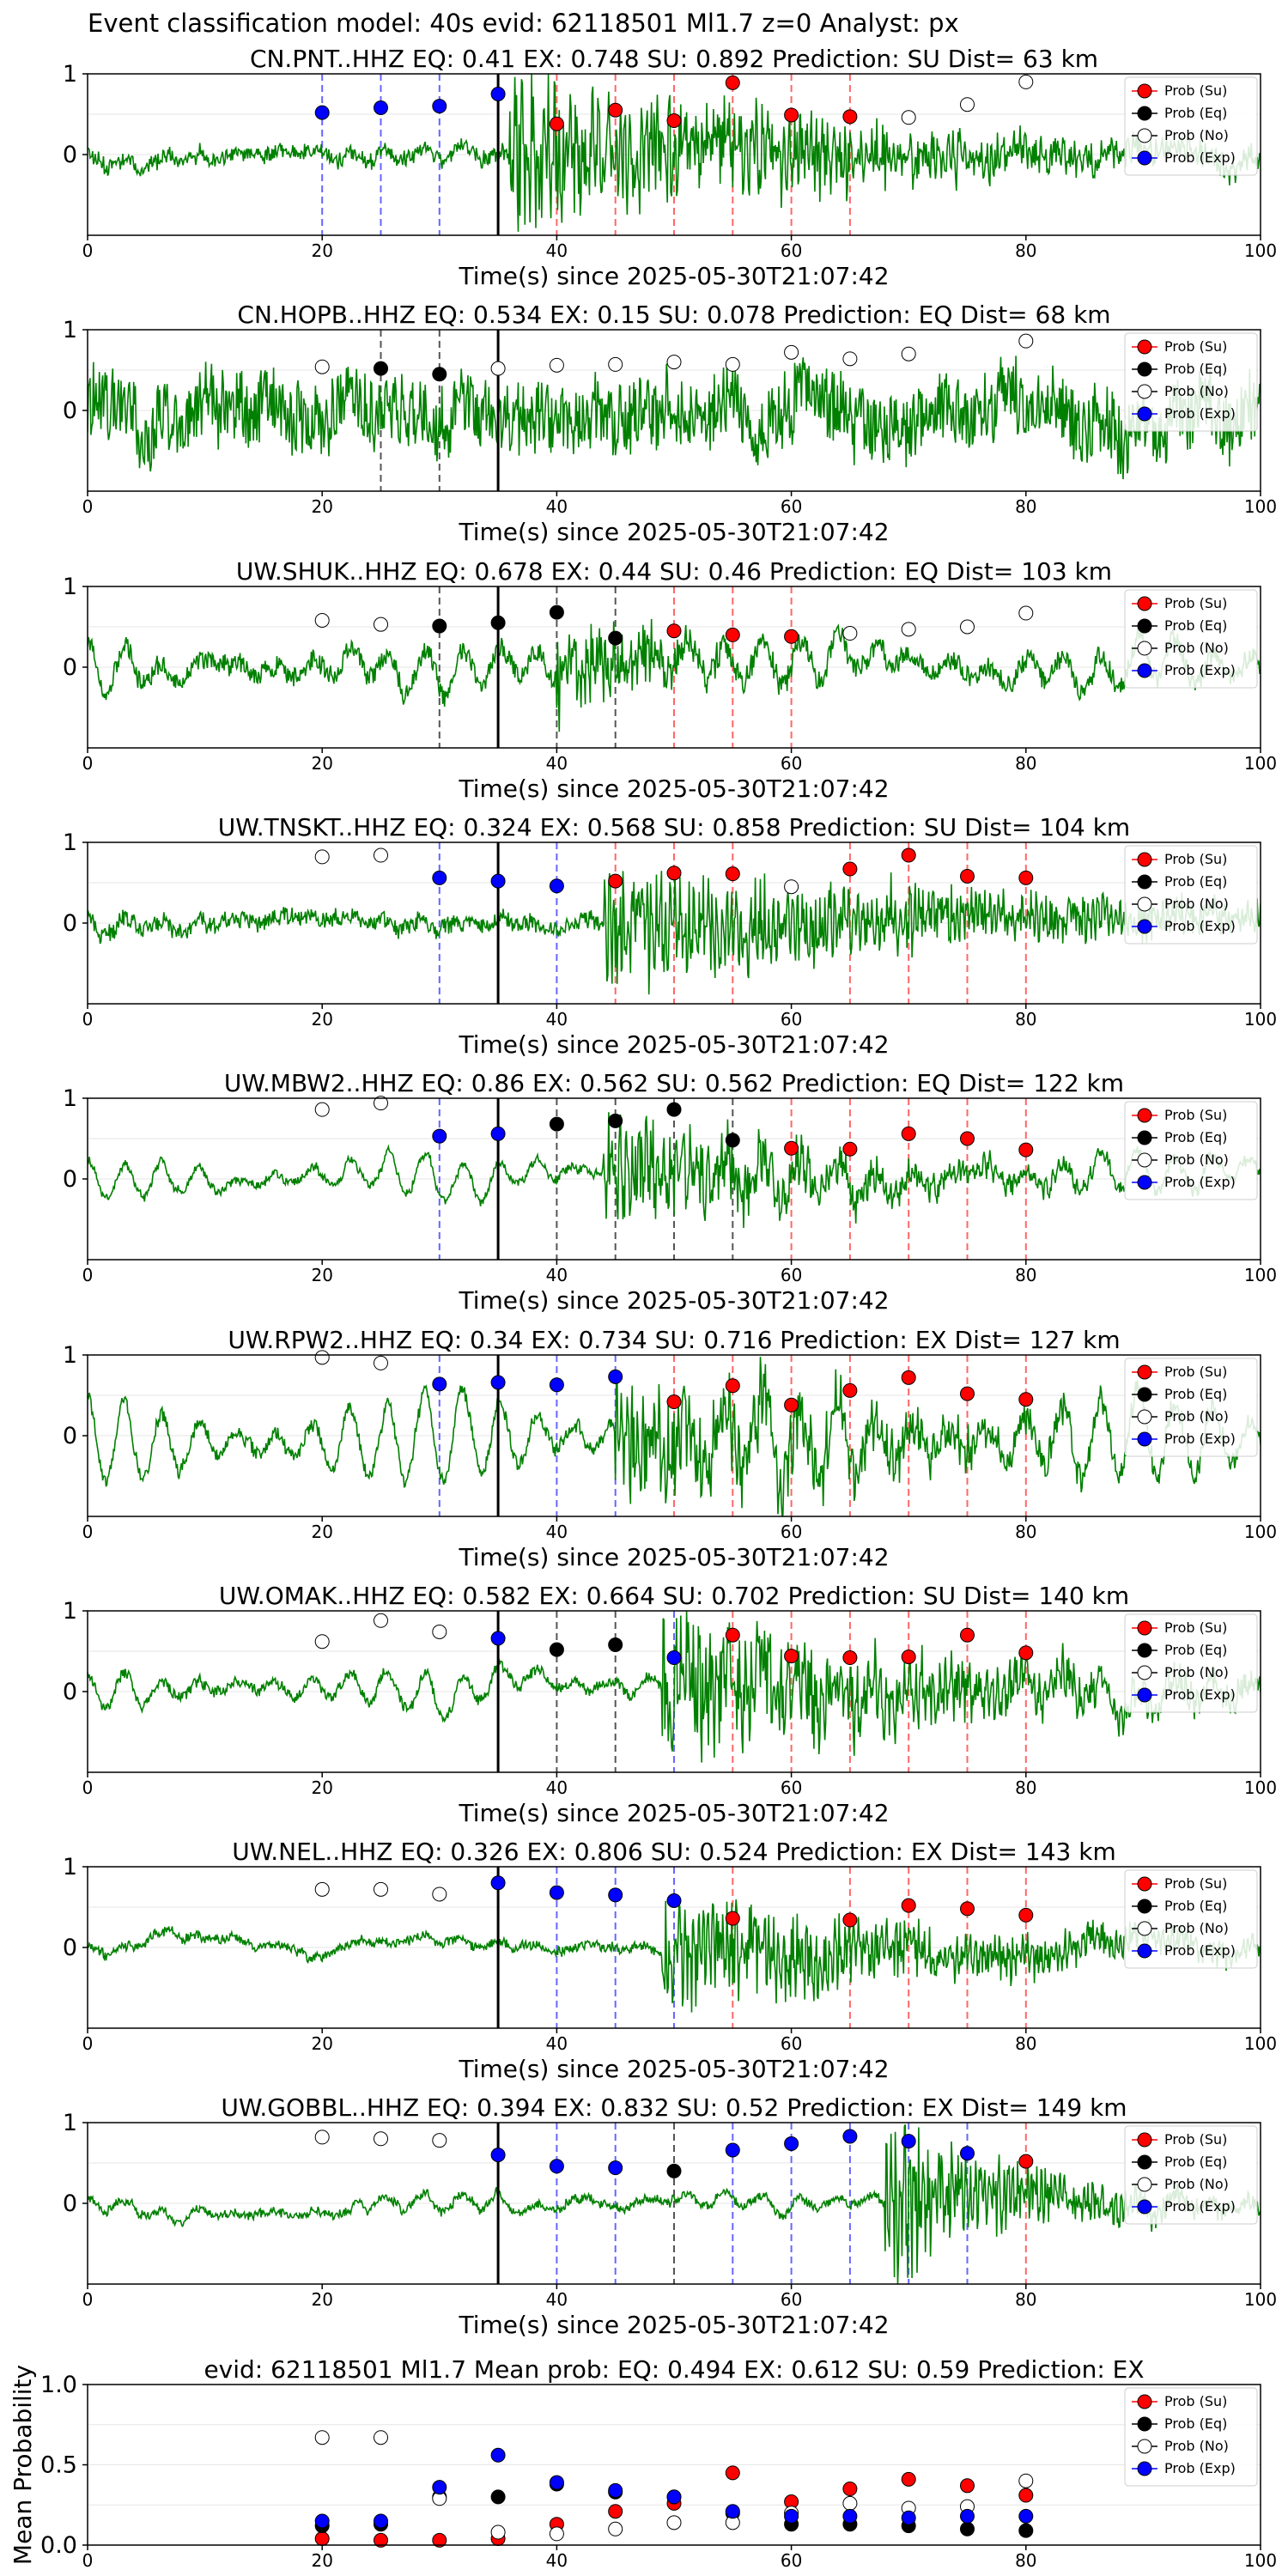 This screenshot has width=1288, height=2576. What do you see at coordinates (850, 2503) in the screenshot?
I see `mean-point-no` at bounding box center [850, 2503].